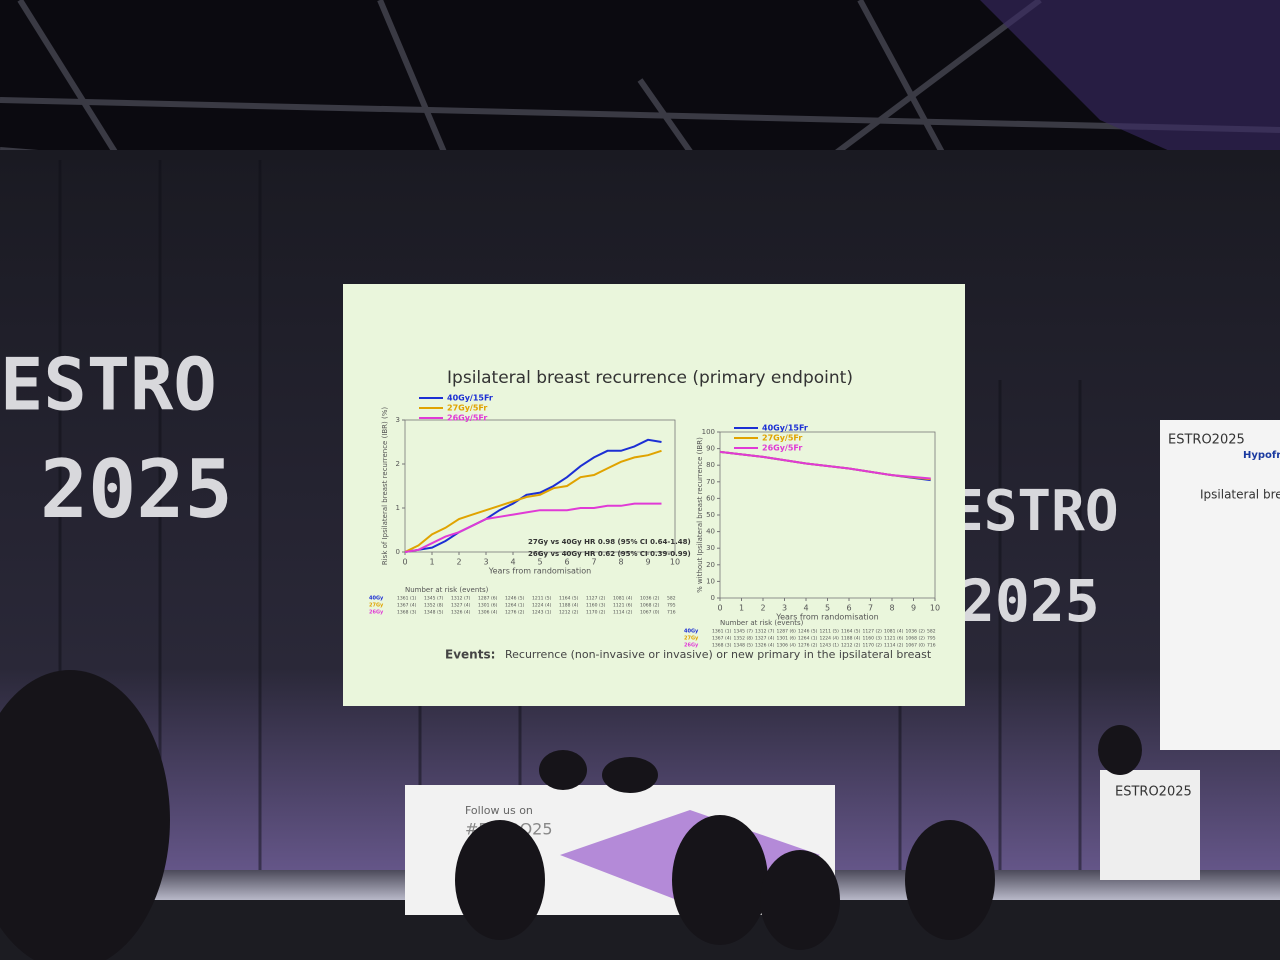 Image resolution: width=1280 pixels, height=960 pixels. Describe the element at coordinates (376, 599) in the screenshot. I see `risk-row-name: 40Gy` at that location.